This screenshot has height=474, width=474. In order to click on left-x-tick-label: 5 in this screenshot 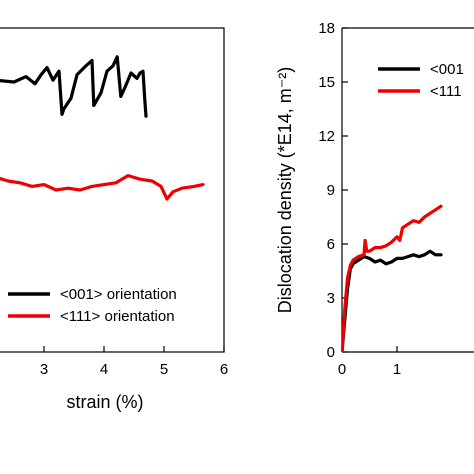, I will do `click(164, 369)`.